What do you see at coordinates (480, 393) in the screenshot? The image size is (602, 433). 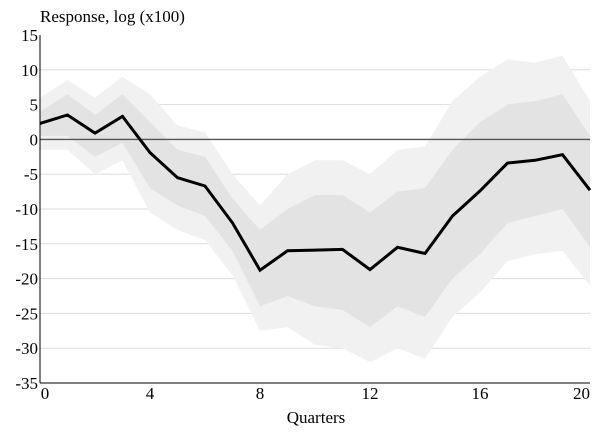 I see `x-tick-label: 16` at bounding box center [480, 393].